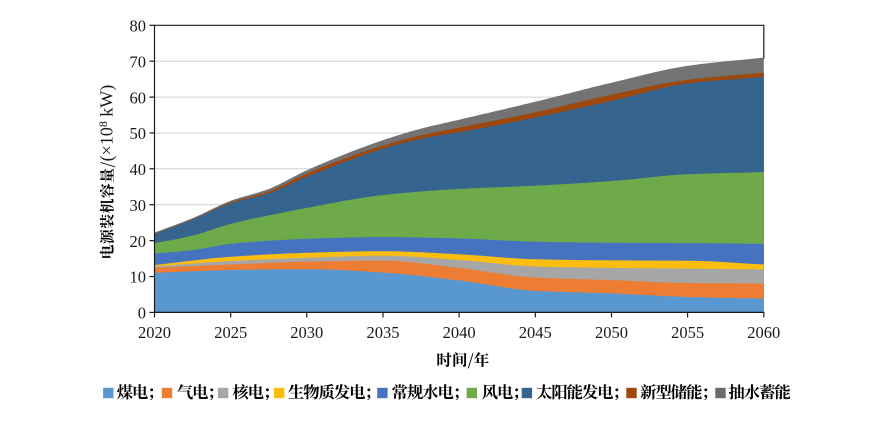 The image size is (879, 427). Describe the element at coordinates (138, 26) in the screenshot. I see `svg-text: 80` at that location.